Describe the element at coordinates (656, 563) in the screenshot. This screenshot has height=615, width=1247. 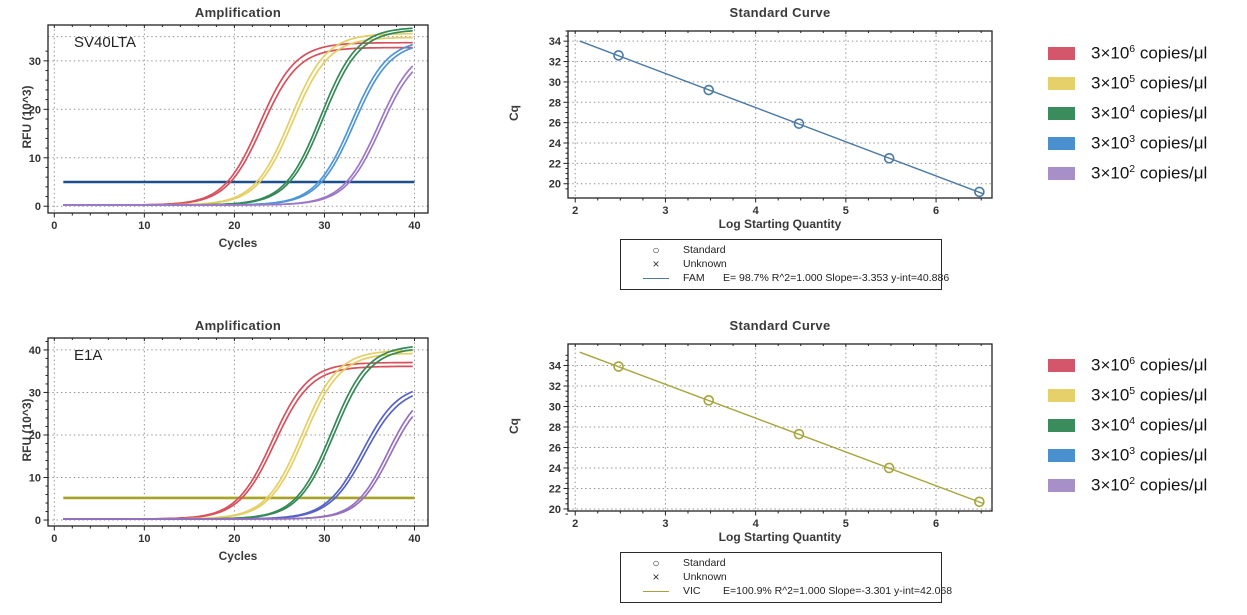
I see `standard-marker-icon: ○` at that location.